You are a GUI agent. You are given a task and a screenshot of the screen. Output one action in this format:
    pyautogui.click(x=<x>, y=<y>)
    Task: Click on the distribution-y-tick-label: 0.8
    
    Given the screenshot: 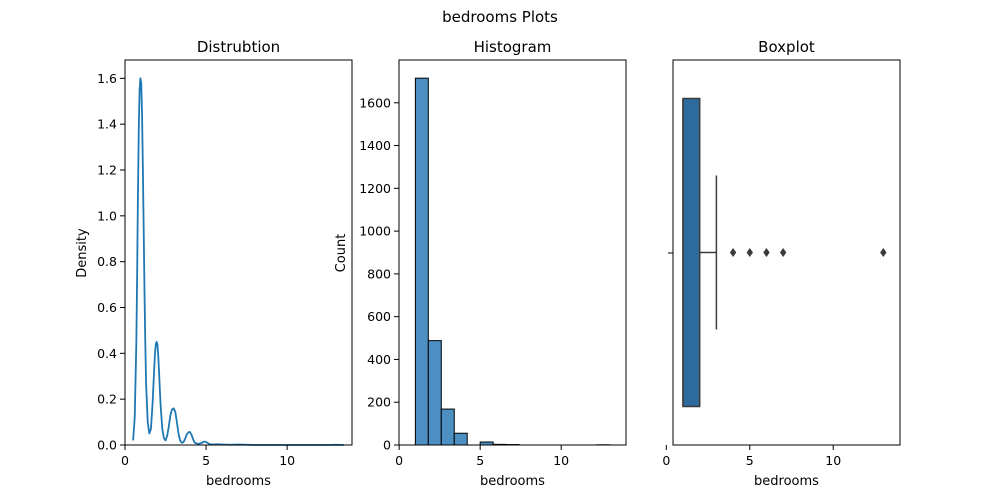 What is the action you would take?
    pyautogui.click(x=107, y=261)
    